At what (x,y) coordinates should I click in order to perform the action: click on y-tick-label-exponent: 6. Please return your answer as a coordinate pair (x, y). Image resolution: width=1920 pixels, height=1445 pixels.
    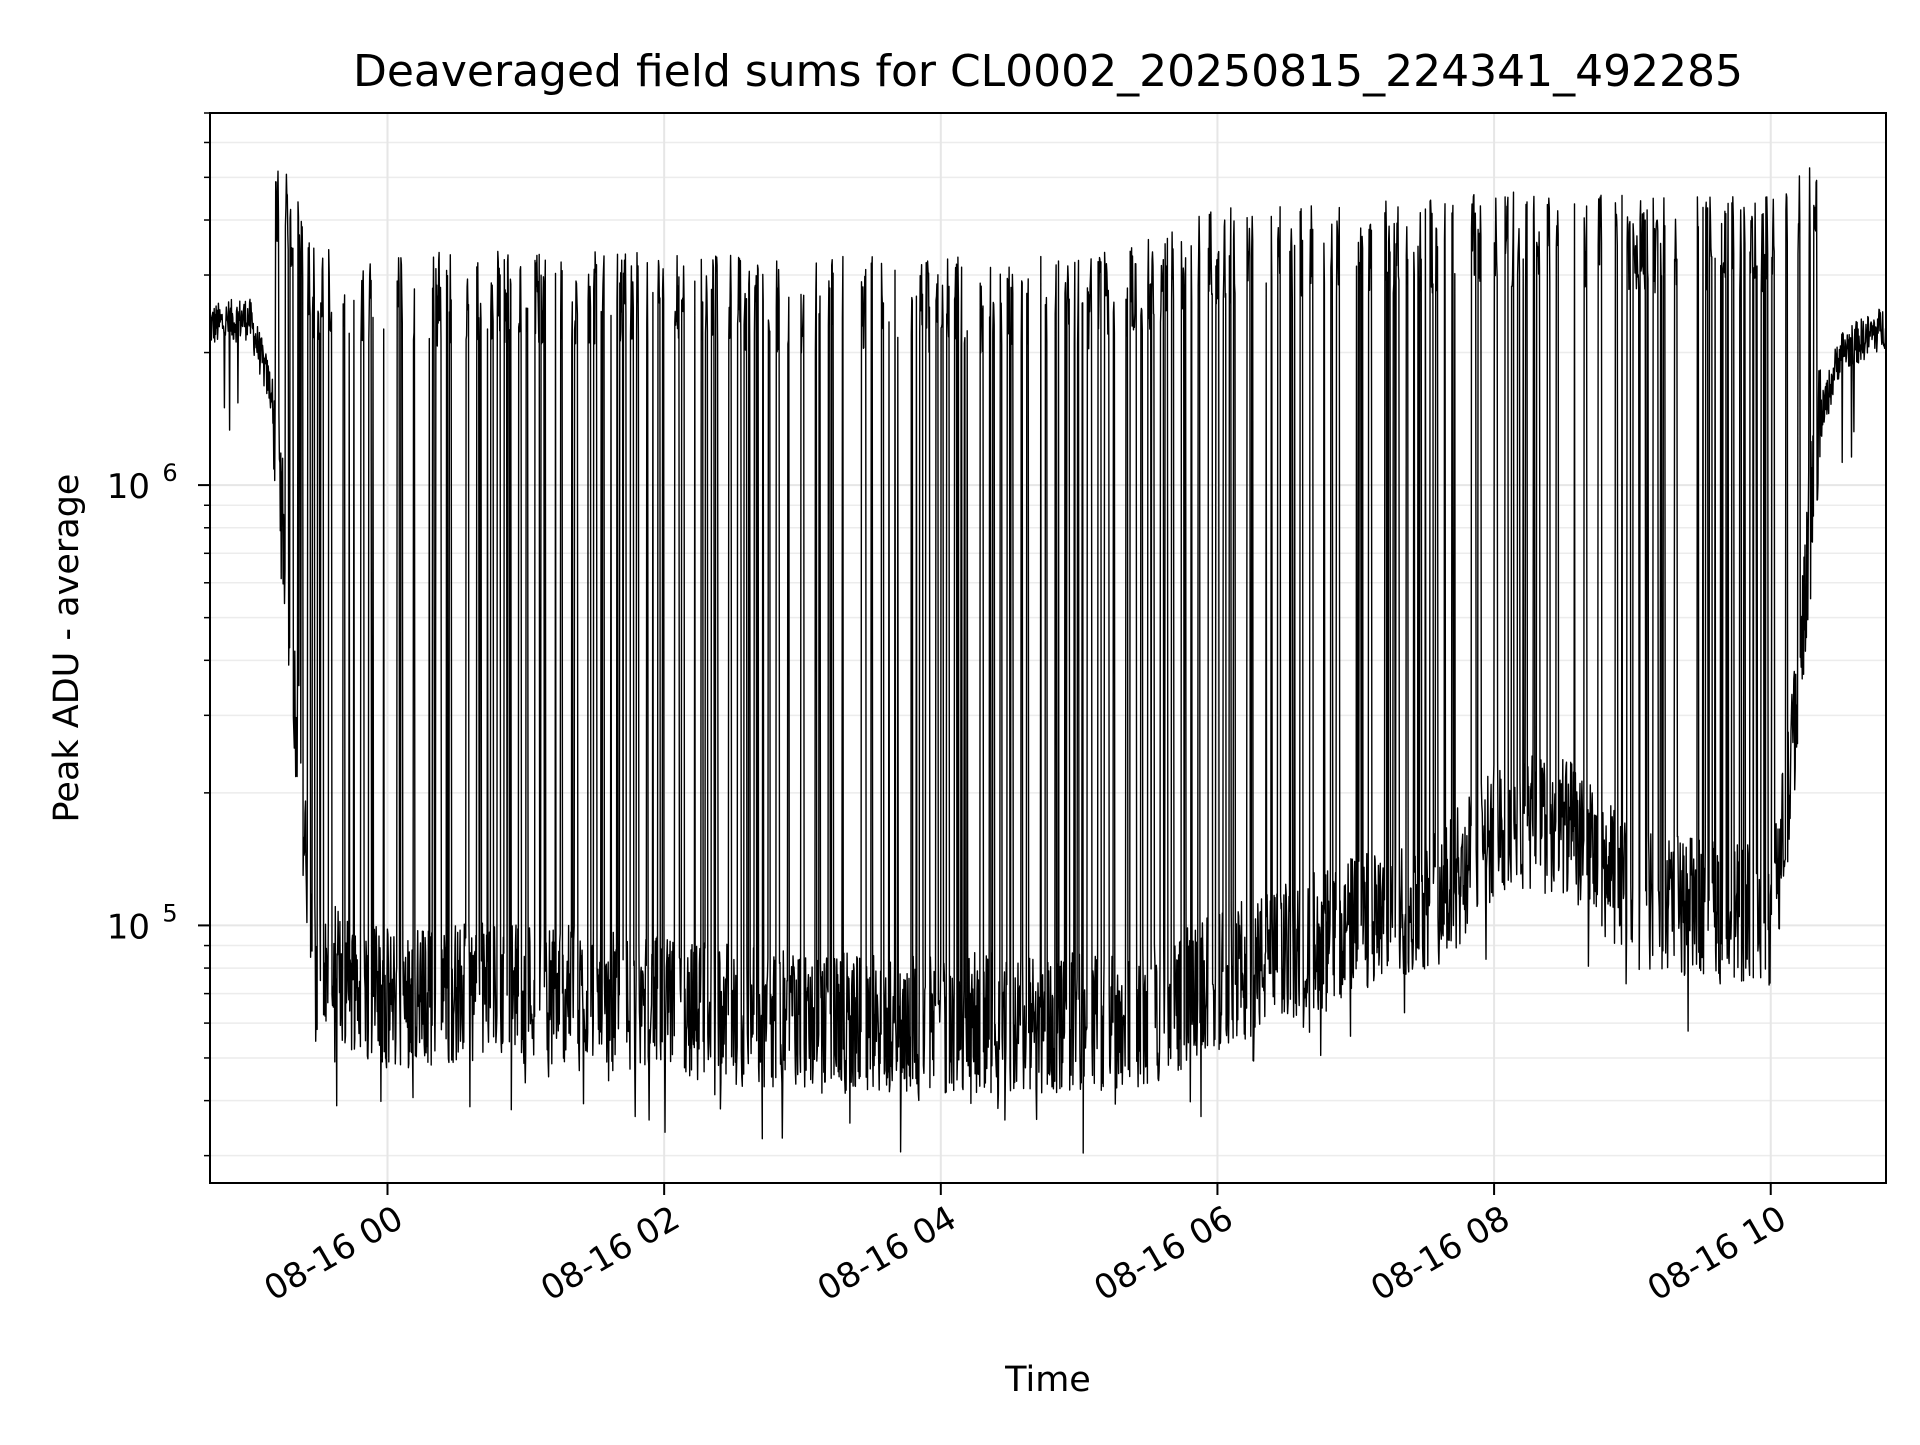
    Looking at the image, I should click on (169, 473).